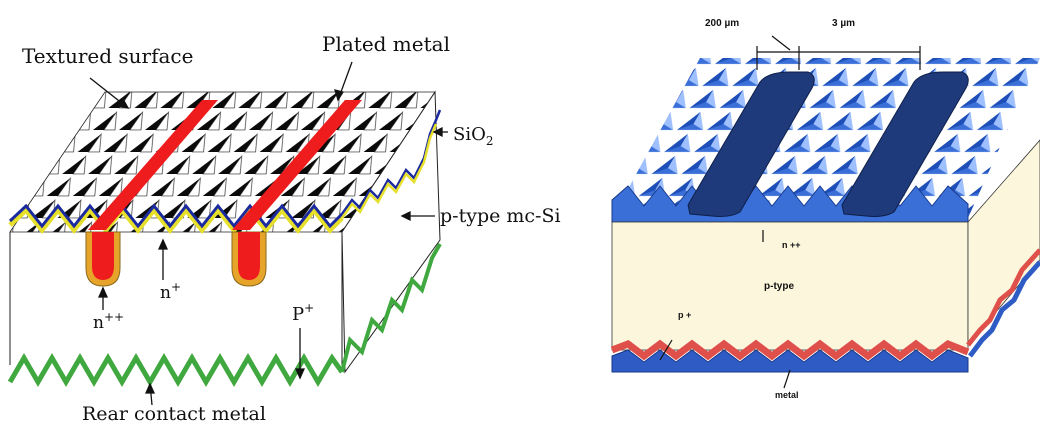  I want to click on label-p-type-right: p-type, so click(779, 286).